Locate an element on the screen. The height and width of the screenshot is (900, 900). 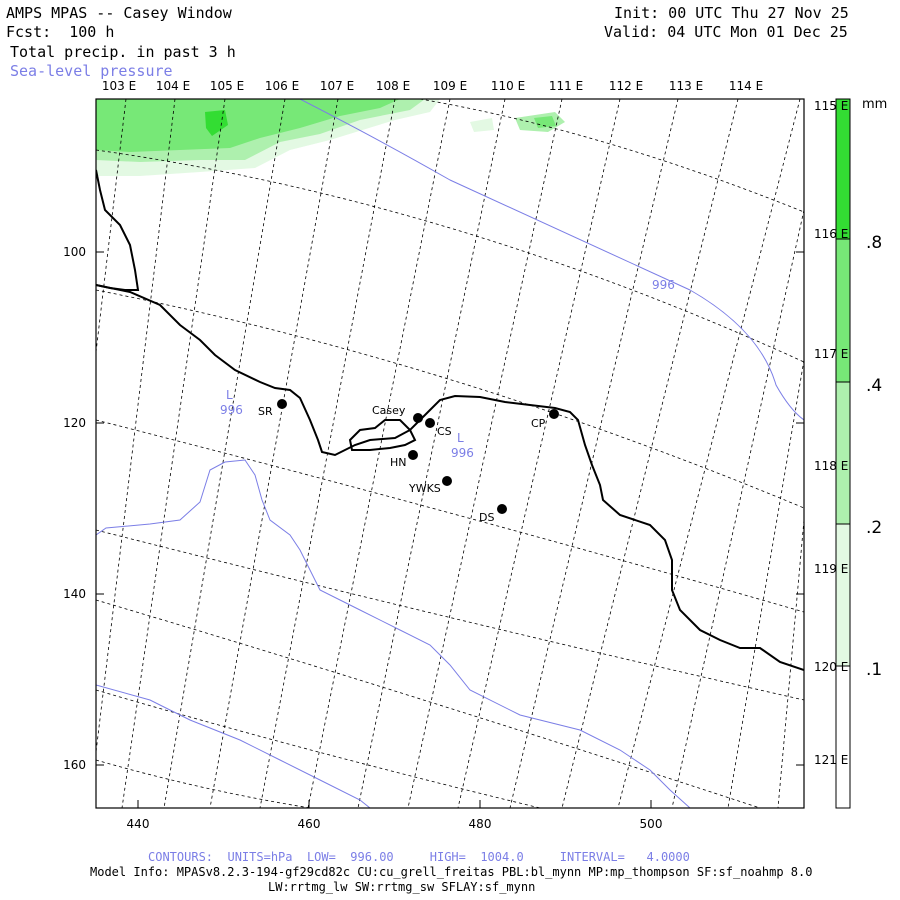
lon-label: 119 E is located at coordinates (831, 569).